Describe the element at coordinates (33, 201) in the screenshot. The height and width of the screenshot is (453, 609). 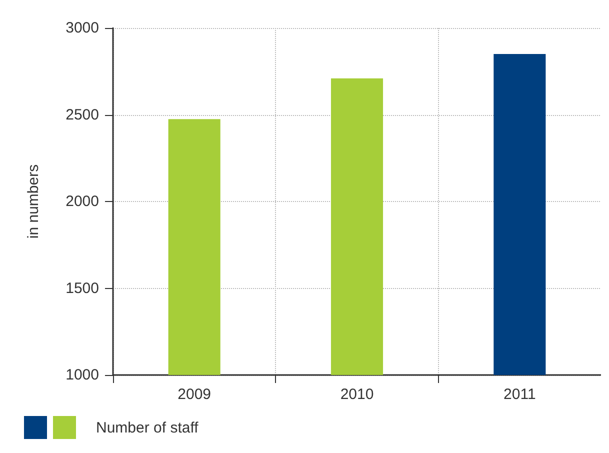
I see `y-axis-title: in numbers` at that location.